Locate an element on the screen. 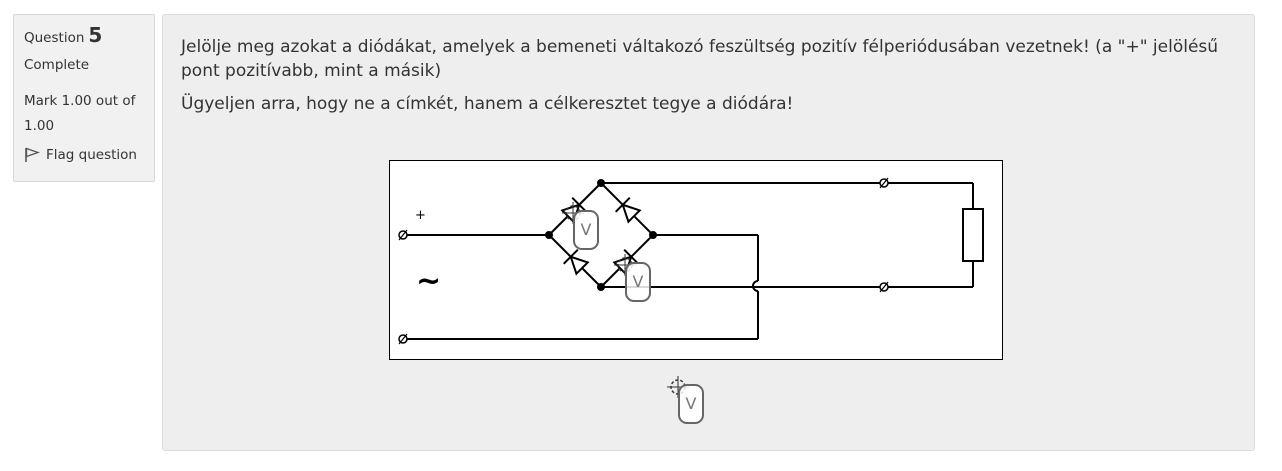  drag-marker-2: V is located at coordinates (639, 282).